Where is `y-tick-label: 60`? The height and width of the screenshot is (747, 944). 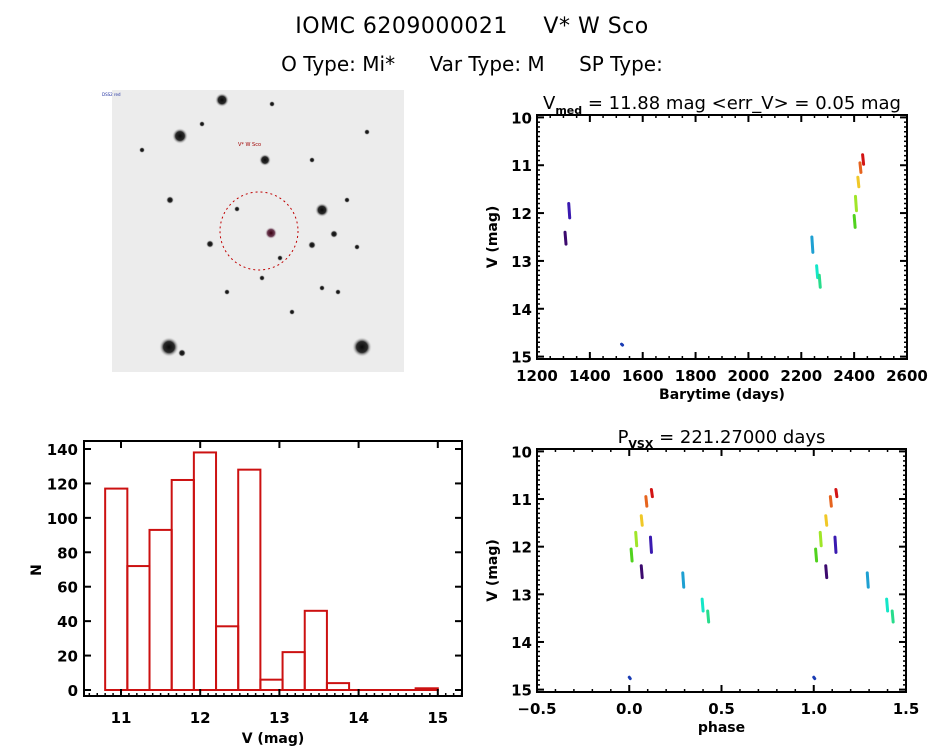
y-tick-label: 60 is located at coordinates (67, 588).